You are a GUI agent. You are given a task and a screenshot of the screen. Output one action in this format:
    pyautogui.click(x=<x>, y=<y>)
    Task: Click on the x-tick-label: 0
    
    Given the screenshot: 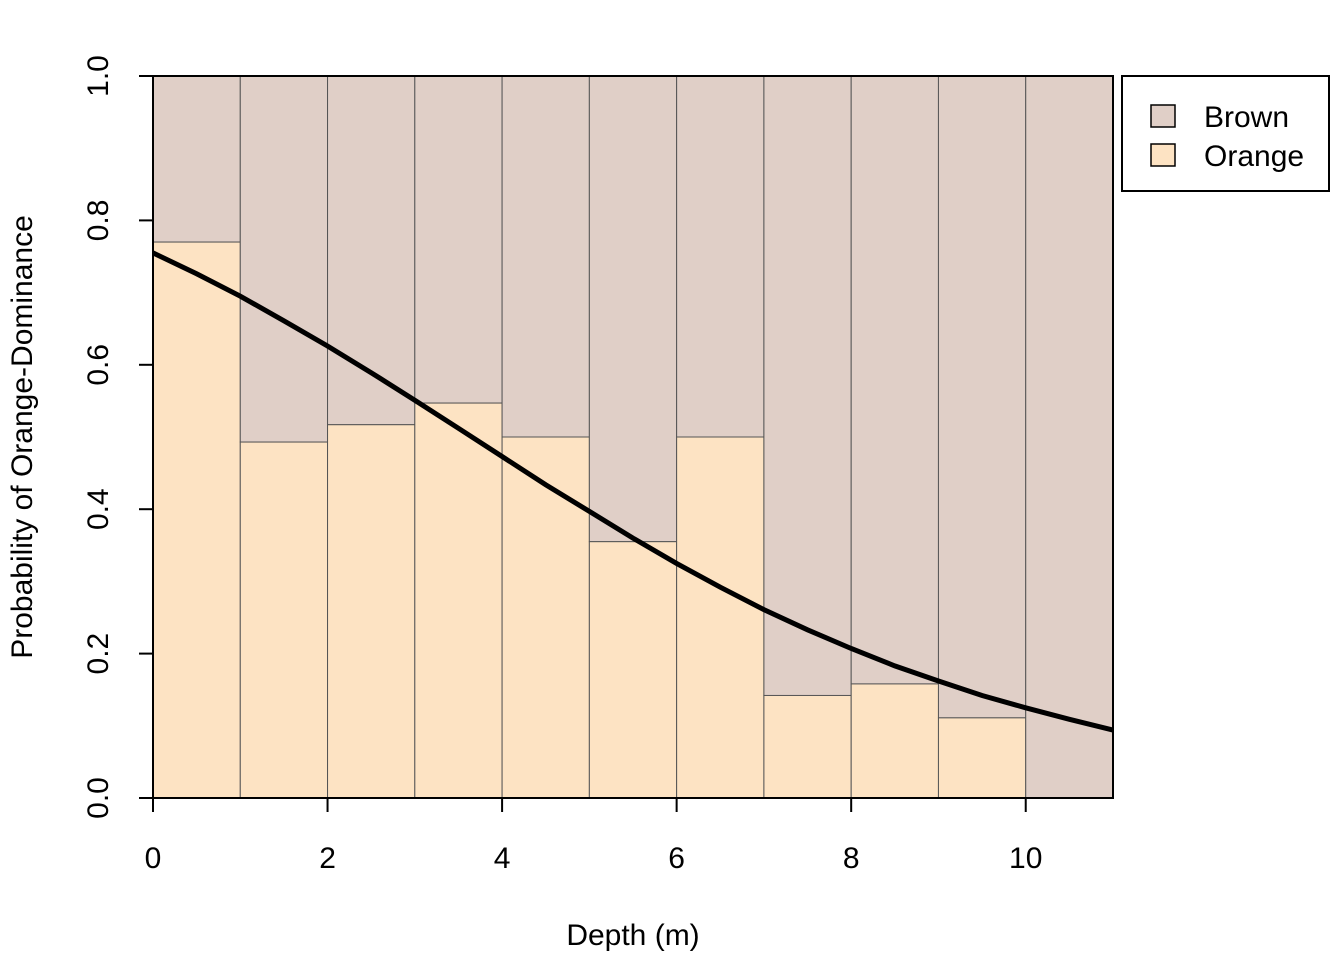 What is the action you would take?
    pyautogui.click(x=153, y=858)
    